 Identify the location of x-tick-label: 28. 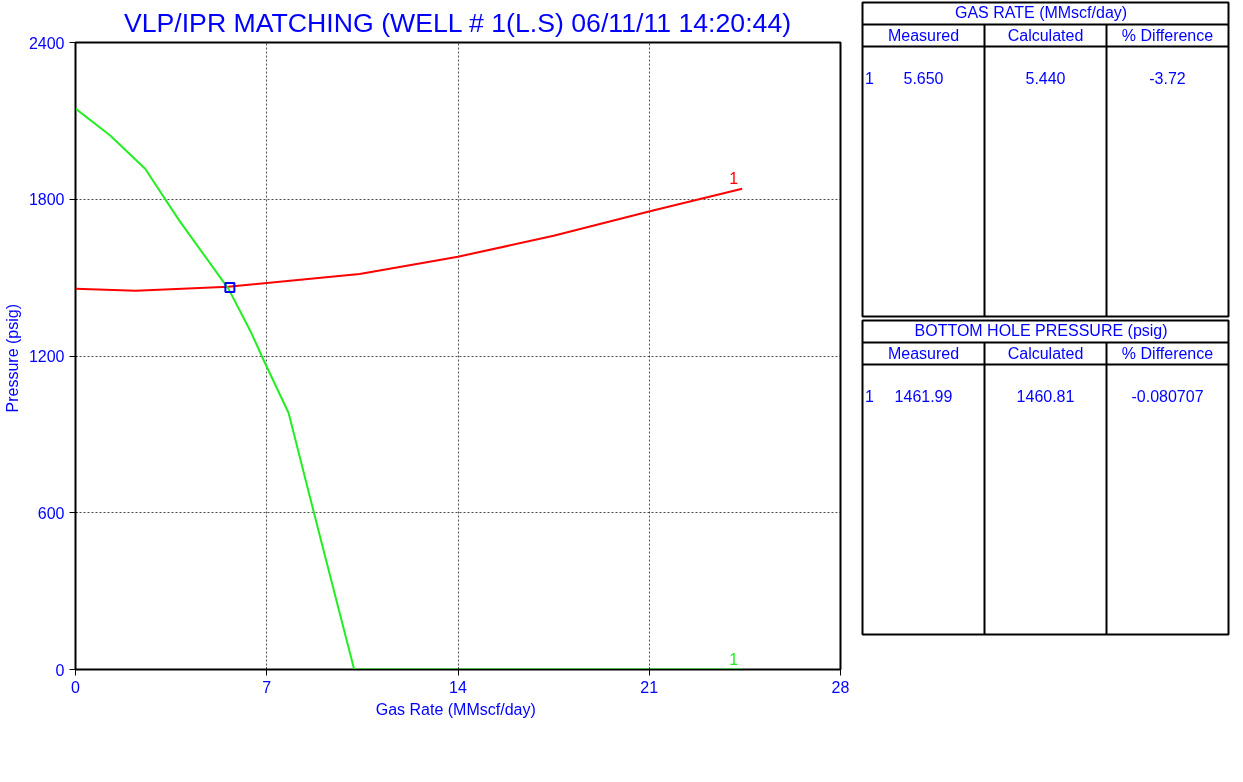
(840, 687).